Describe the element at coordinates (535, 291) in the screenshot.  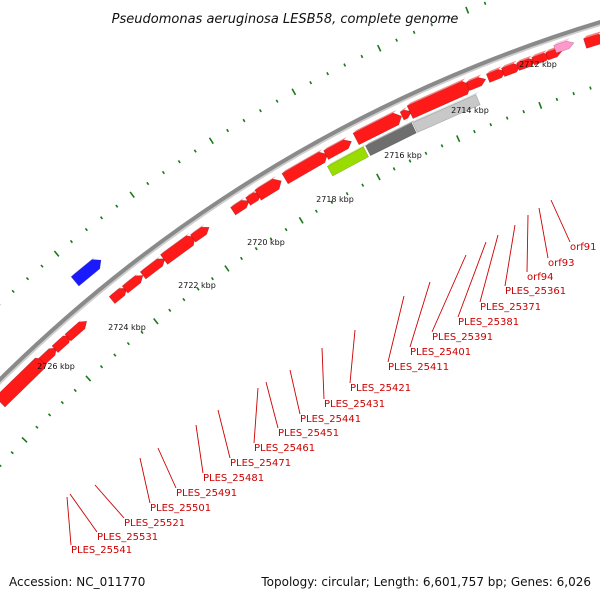
I see `gene-label: PLES_25361` at that location.